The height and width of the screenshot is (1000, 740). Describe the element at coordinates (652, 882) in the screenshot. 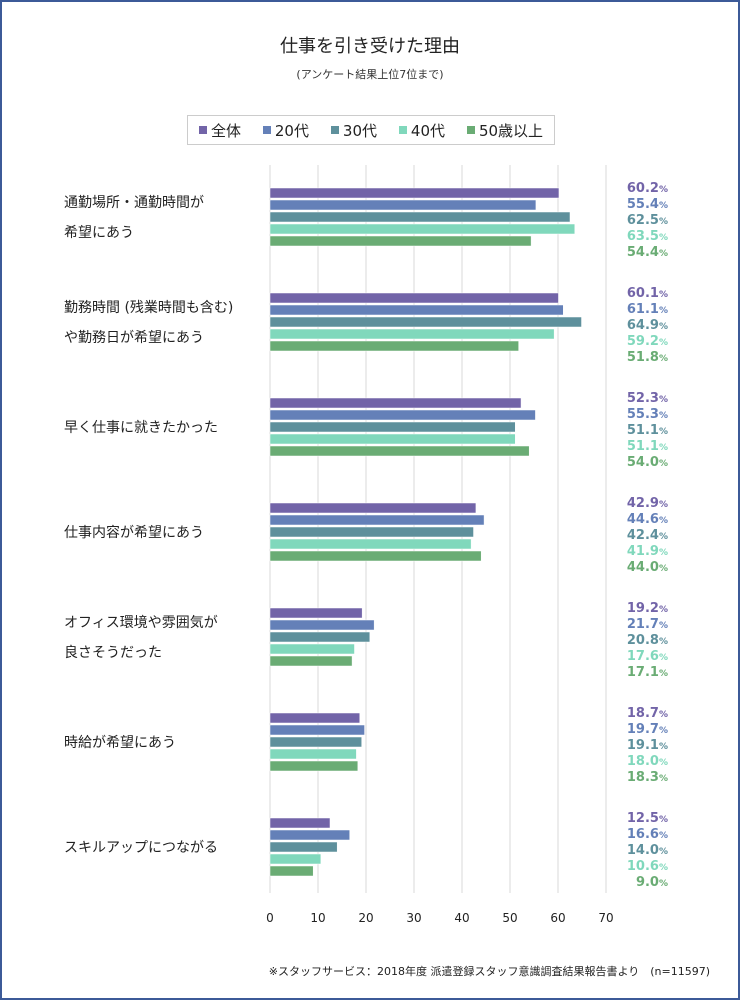

I see `data-label: 9.0%` at that location.